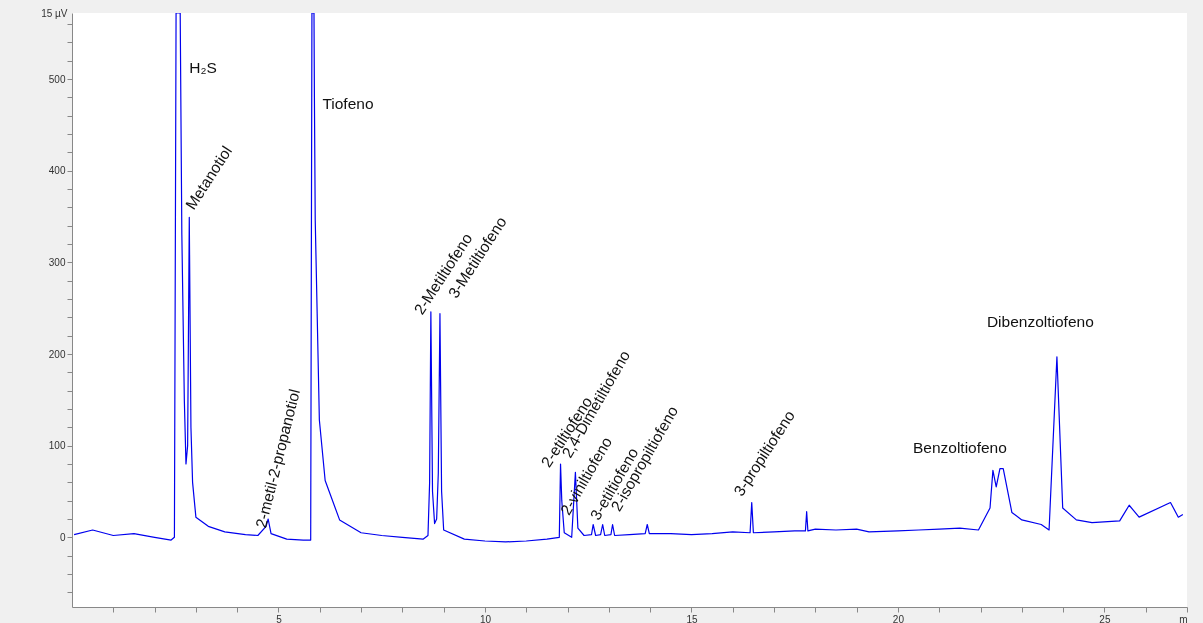 The height and width of the screenshot is (623, 1203). What do you see at coordinates (57, 171) in the screenshot?
I see `y-tick-label: 400` at bounding box center [57, 171].